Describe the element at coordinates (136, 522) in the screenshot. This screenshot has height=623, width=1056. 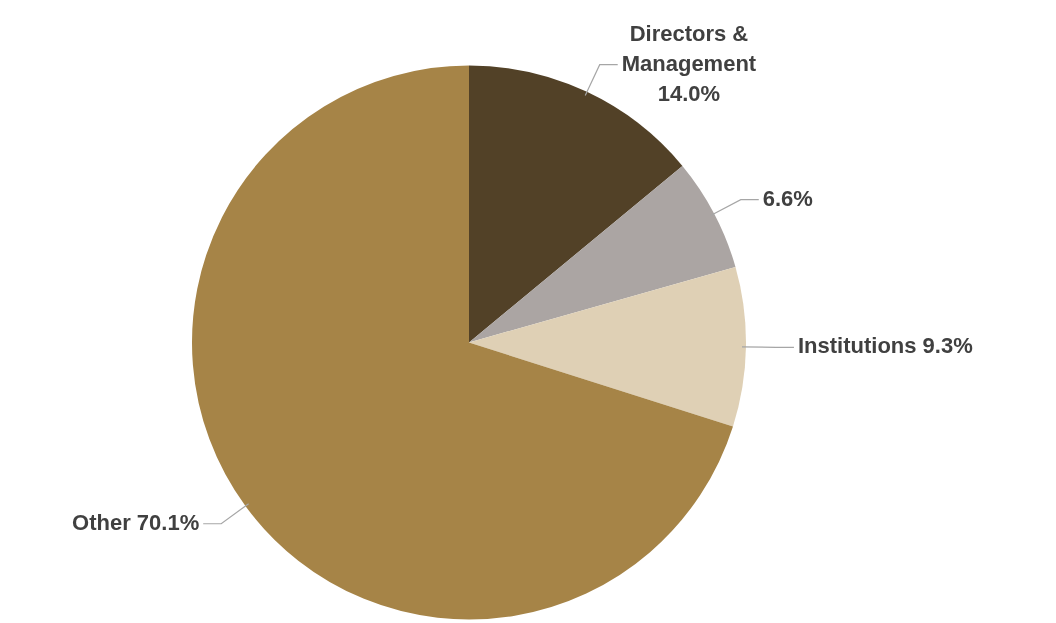
I see `slice-label: Other 70.1%` at that location.